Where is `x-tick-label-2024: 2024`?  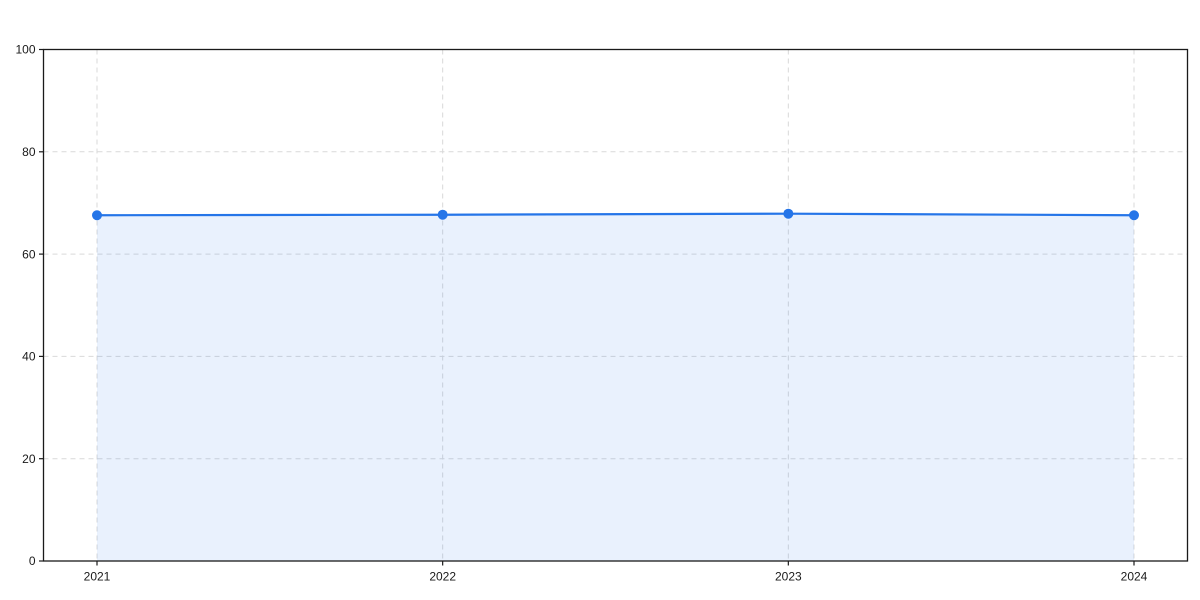
x-tick-label-2024: 2024 is located at coordinates (1134, 577).